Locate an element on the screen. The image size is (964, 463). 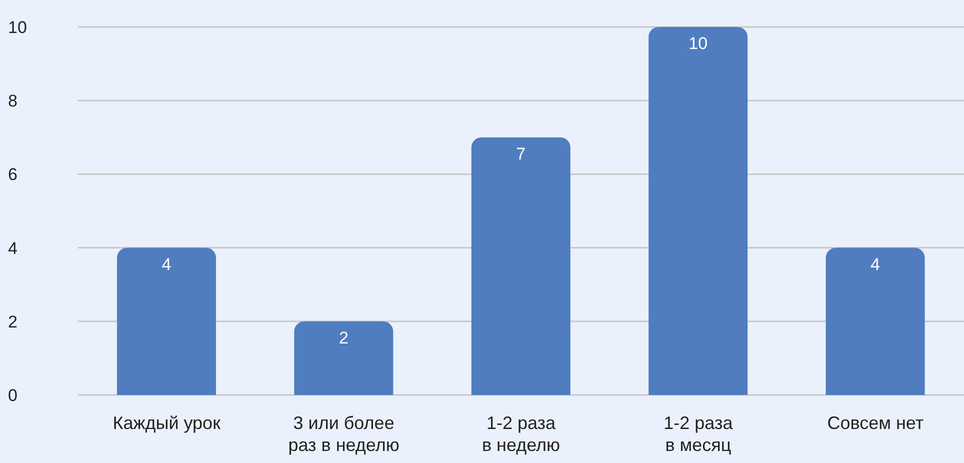
y-tick-label: 6 is located at coordinates (13, 174).